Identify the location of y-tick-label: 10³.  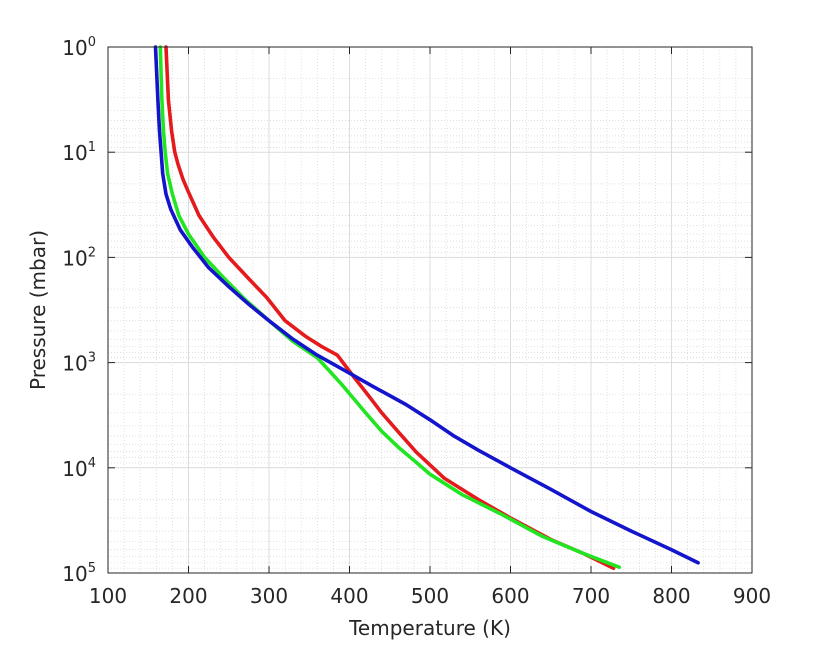
(79, 363).